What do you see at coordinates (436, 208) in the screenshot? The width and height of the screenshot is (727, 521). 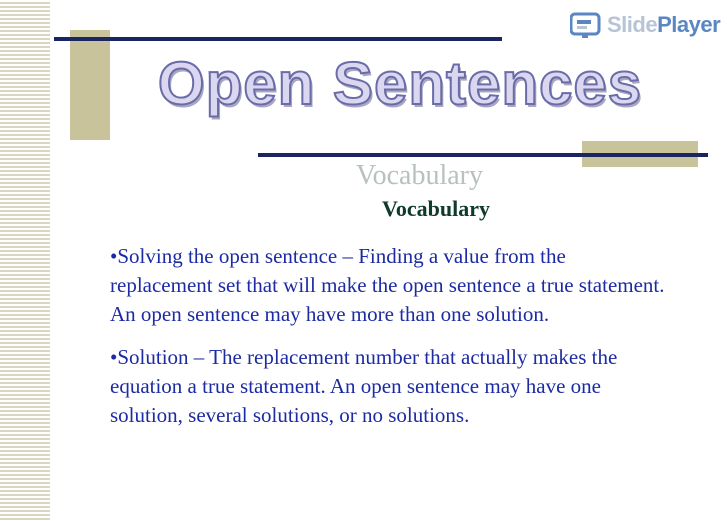 I see `vocabulary-heading: Vocabulary` at bounding box center [436, 208].